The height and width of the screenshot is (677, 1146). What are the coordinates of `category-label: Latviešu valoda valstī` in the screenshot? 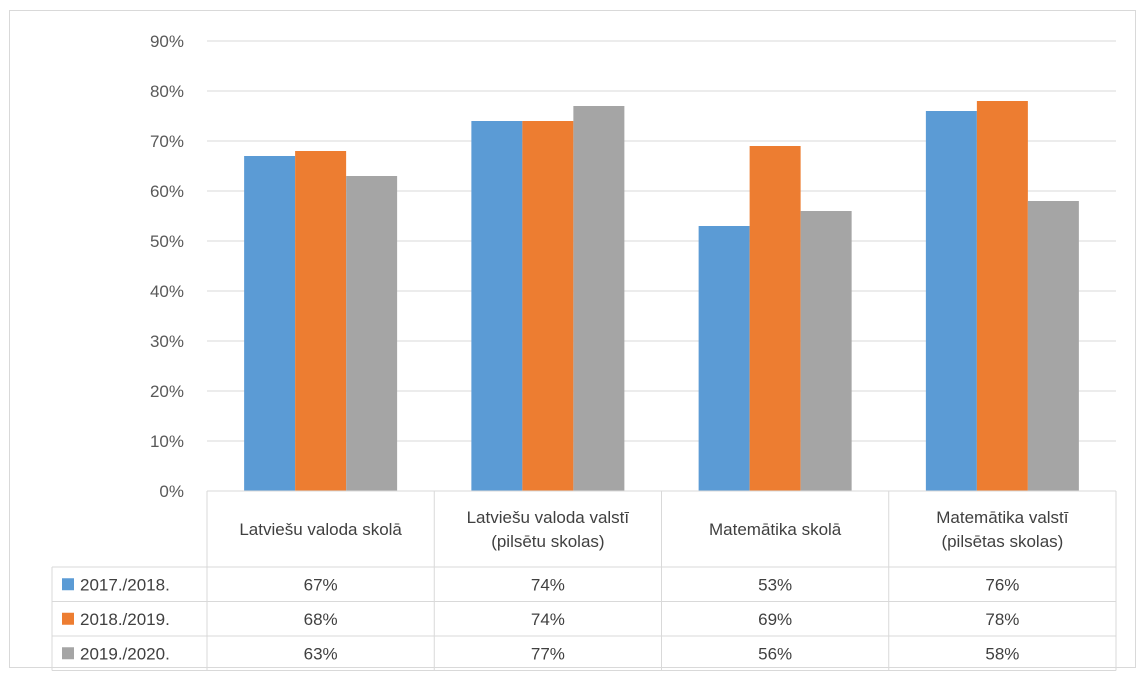 It's located at (548, 517).